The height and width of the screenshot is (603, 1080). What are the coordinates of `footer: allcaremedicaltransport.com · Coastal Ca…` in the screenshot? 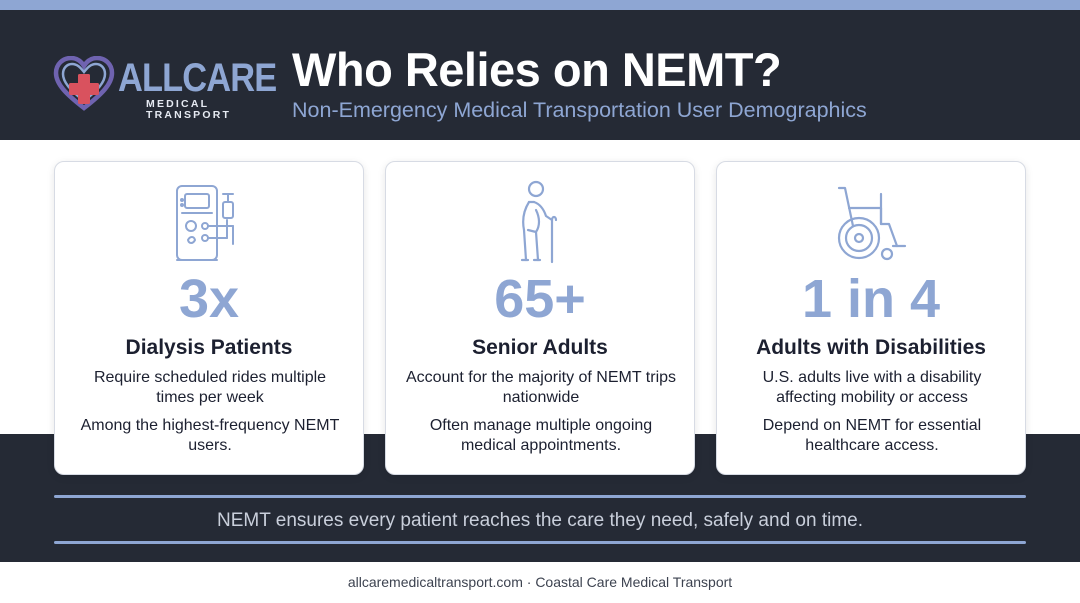 It's located at (540, 582).